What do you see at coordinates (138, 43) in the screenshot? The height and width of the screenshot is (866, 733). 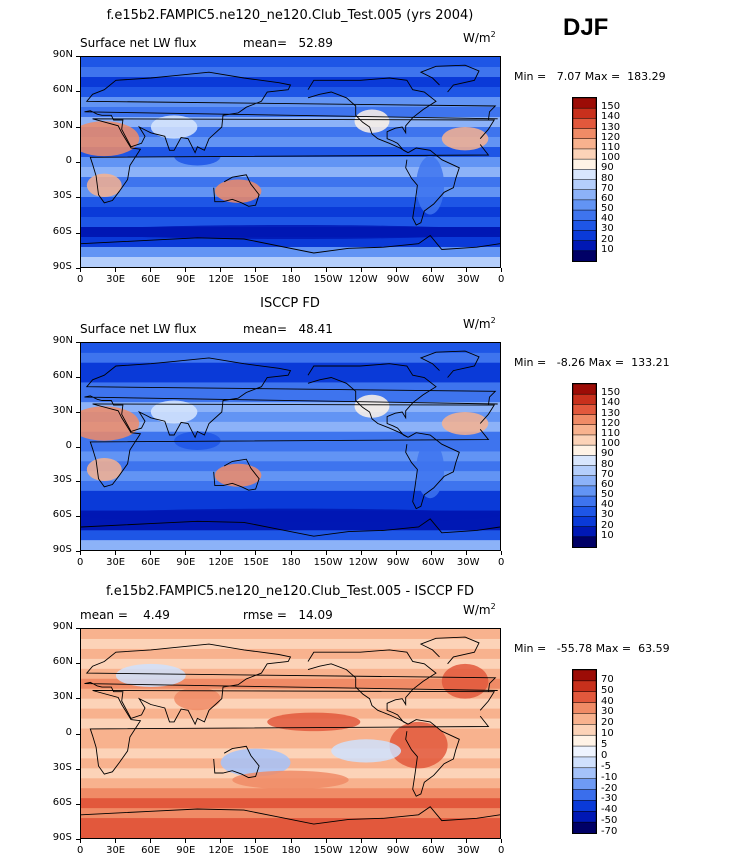 I see `panel-left-label: Surface net LW flux` at bounding box center [138, 43].